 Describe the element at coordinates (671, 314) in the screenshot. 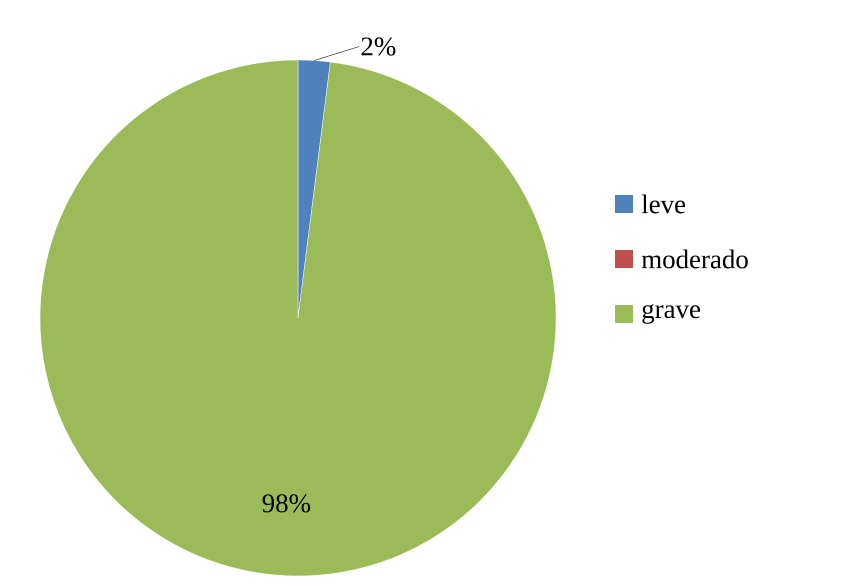

I see `legend-label: grave` at that location.